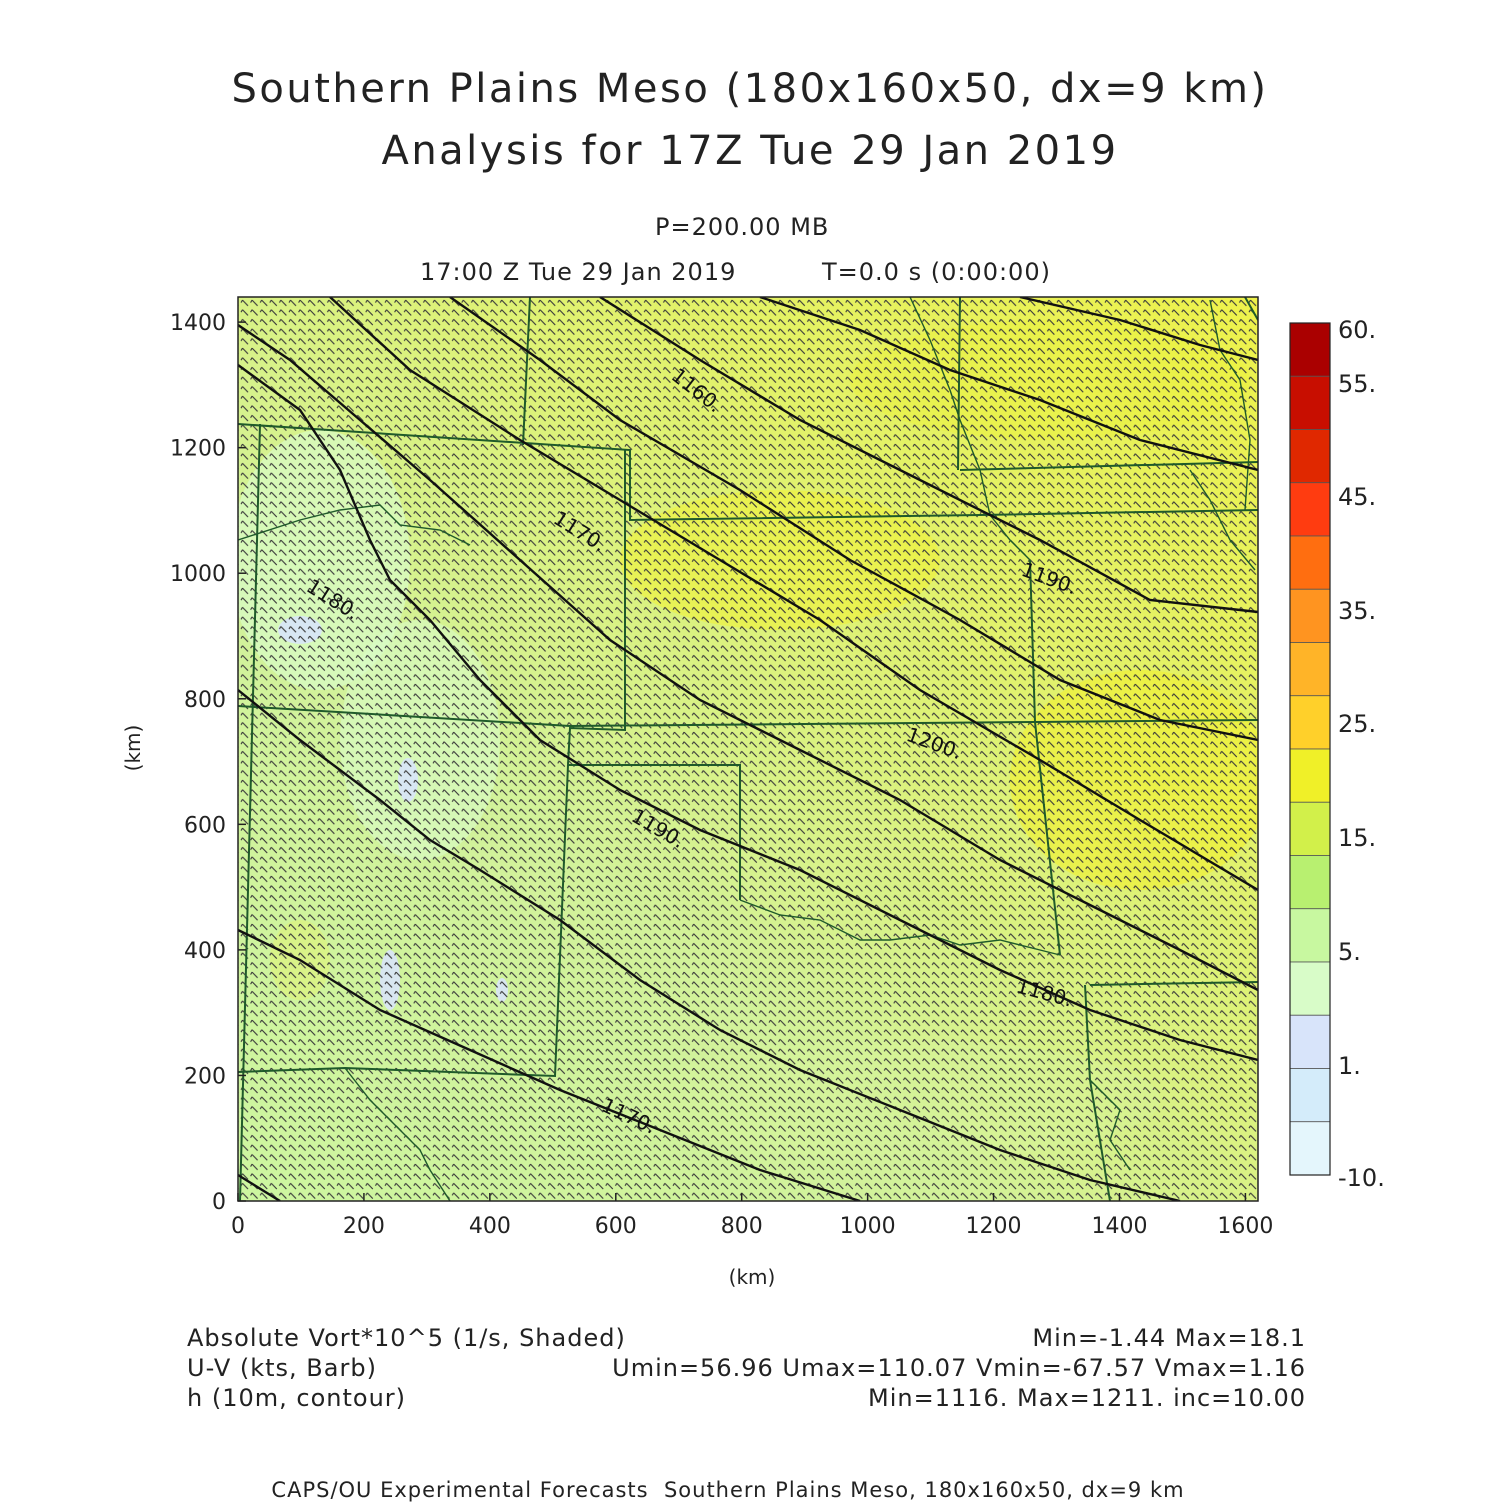 The width and height of the screenshot is (1500, 1502). What do you see at coordinates (198, 323) in the screenshot?
I see `y-tick-label: 1400` at bounding box center [198, 323].